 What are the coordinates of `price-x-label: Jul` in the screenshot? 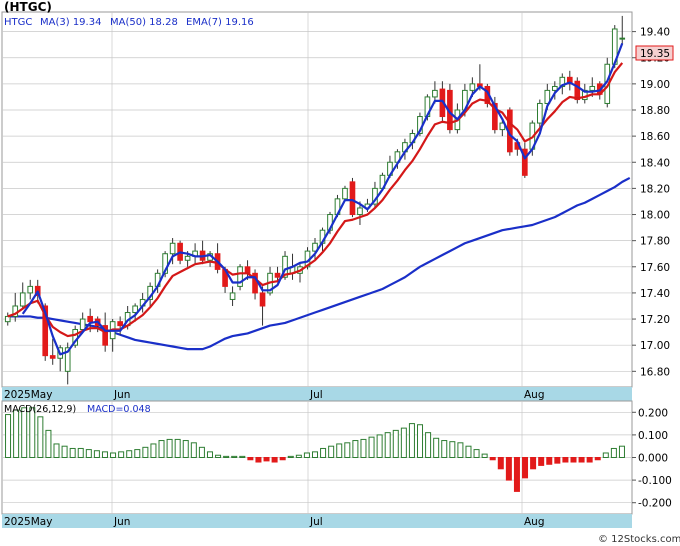 It's located at (316, 395).